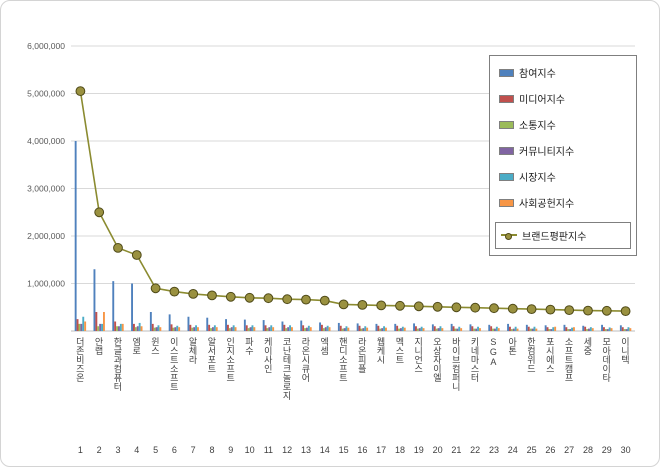 The width and height of the screenshot is (660, 467). What do you see at coordinates (160, 329) in the screenshot?
I see `bar-series5-cat5` at bounding box center [160, 329].